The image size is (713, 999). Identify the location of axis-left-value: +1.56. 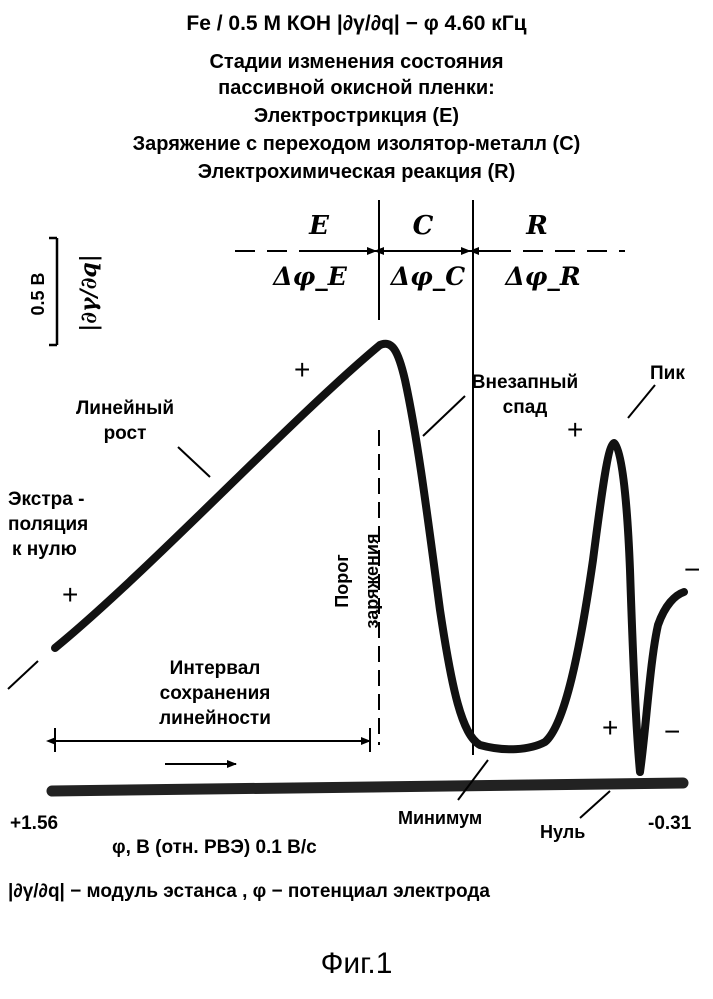
(34, 824).